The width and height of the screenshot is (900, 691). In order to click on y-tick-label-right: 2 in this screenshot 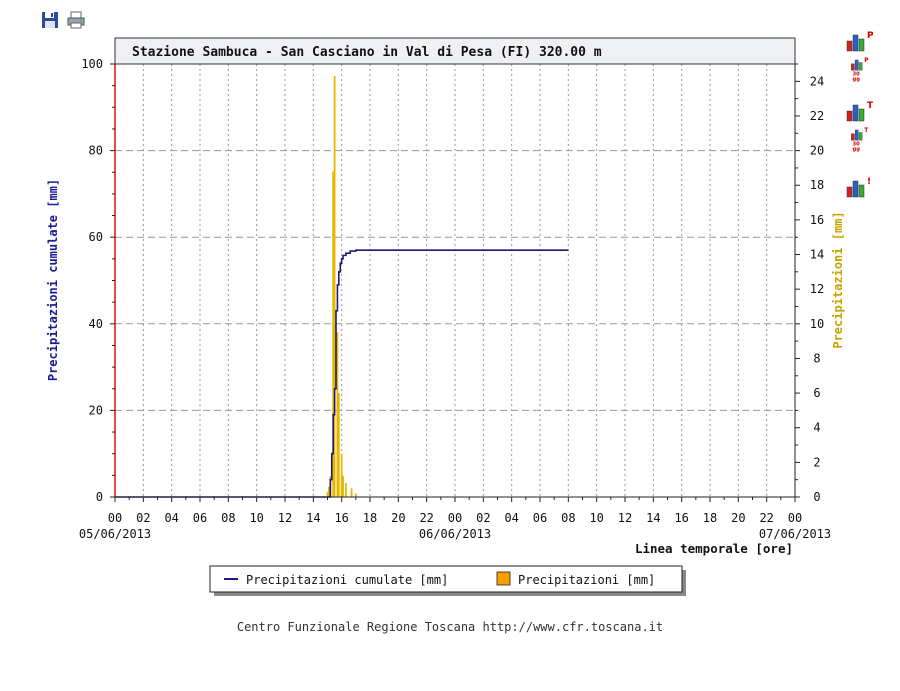, I will do `click(816, 462)`.